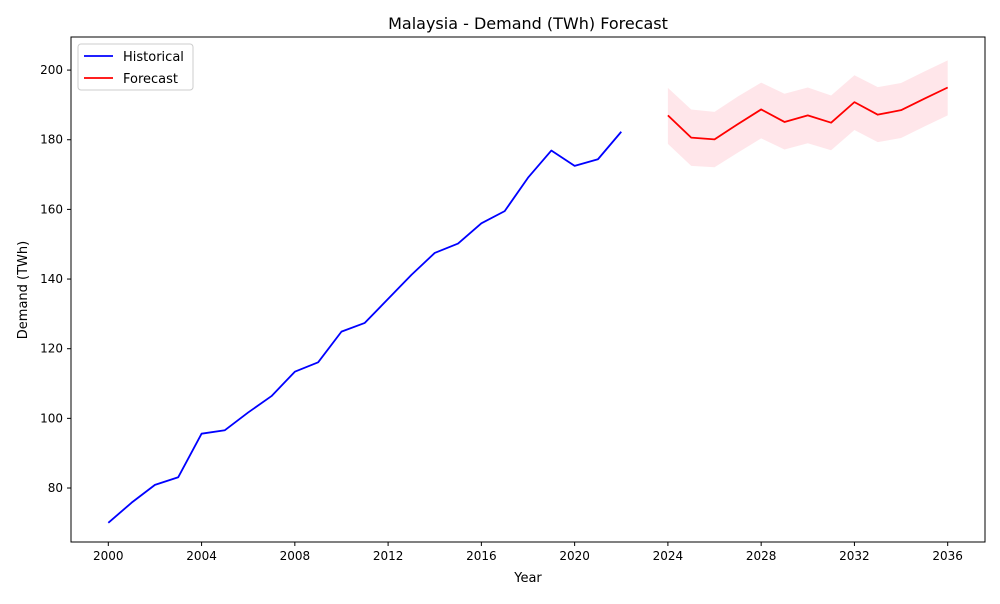  What do you see at coordinates (153, 57) in the screenshot?
I see `legend-label-historical: Historical` at bounding box center [153, 57].